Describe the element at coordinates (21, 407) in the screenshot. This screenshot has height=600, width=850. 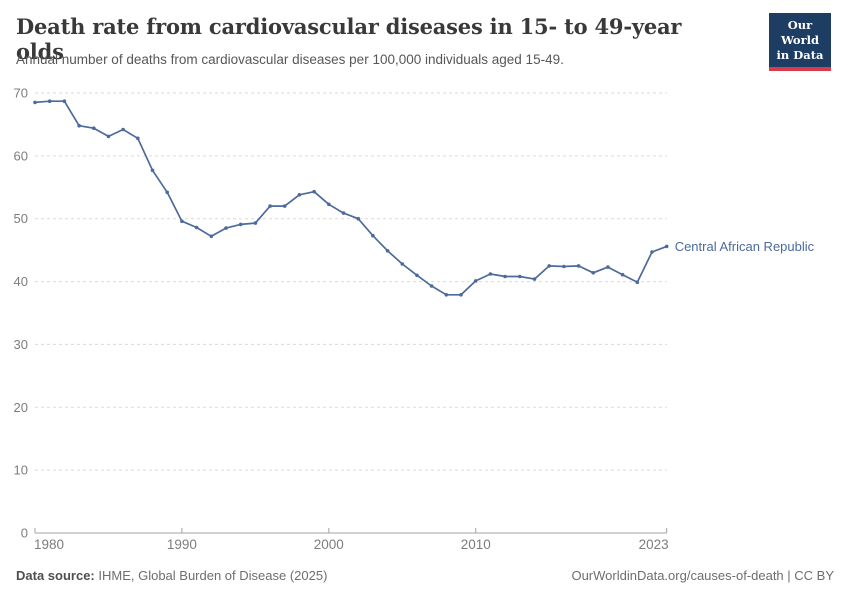
I see `y-axis-tick-label: 20` at that location.